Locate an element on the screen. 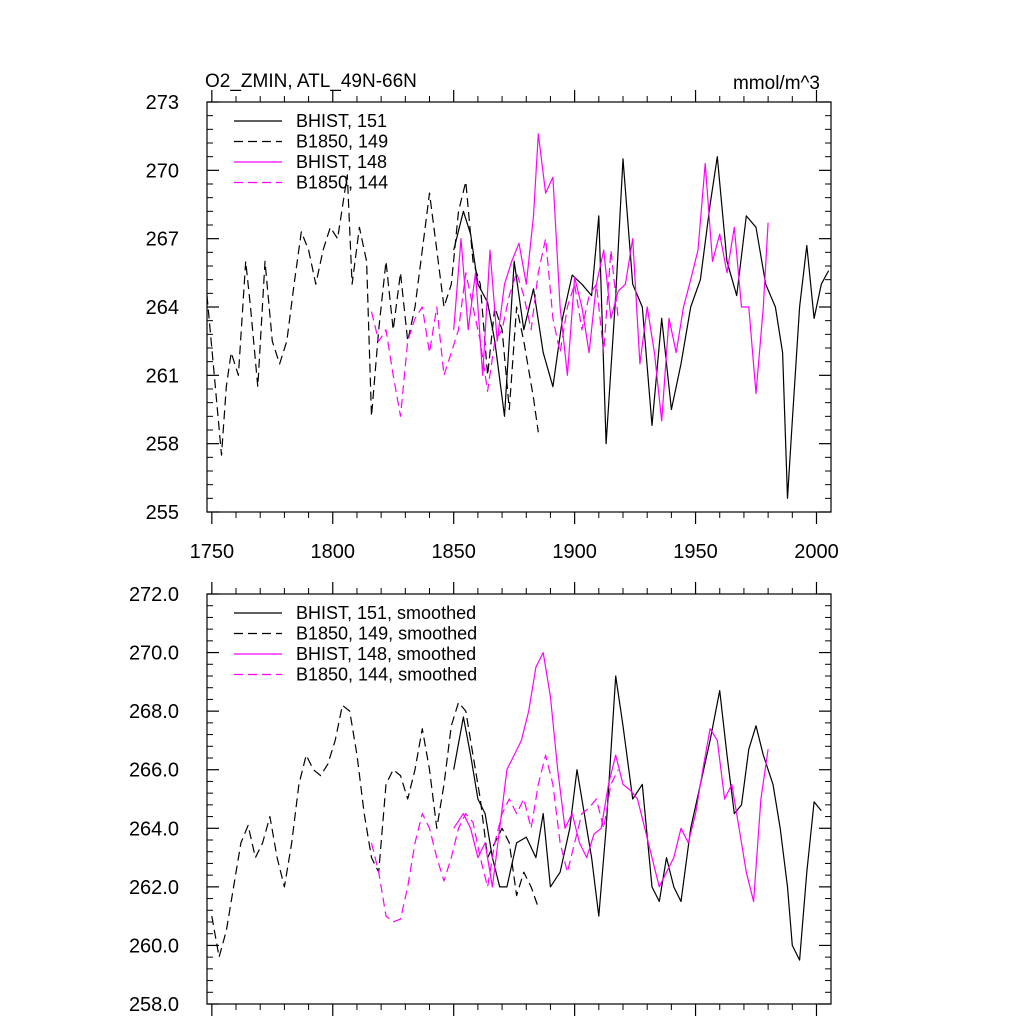 This screenshot has width=1024, height=1024. bottom-ytick-label: 270.0 is located at coordinates (154, 654).